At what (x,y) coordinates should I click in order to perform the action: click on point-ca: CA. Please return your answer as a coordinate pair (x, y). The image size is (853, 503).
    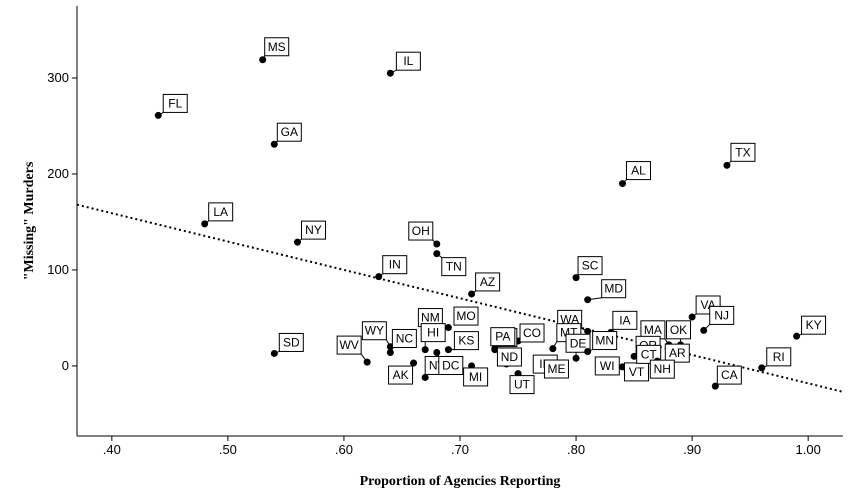
    Looking at the image, I should click on (726, 377).